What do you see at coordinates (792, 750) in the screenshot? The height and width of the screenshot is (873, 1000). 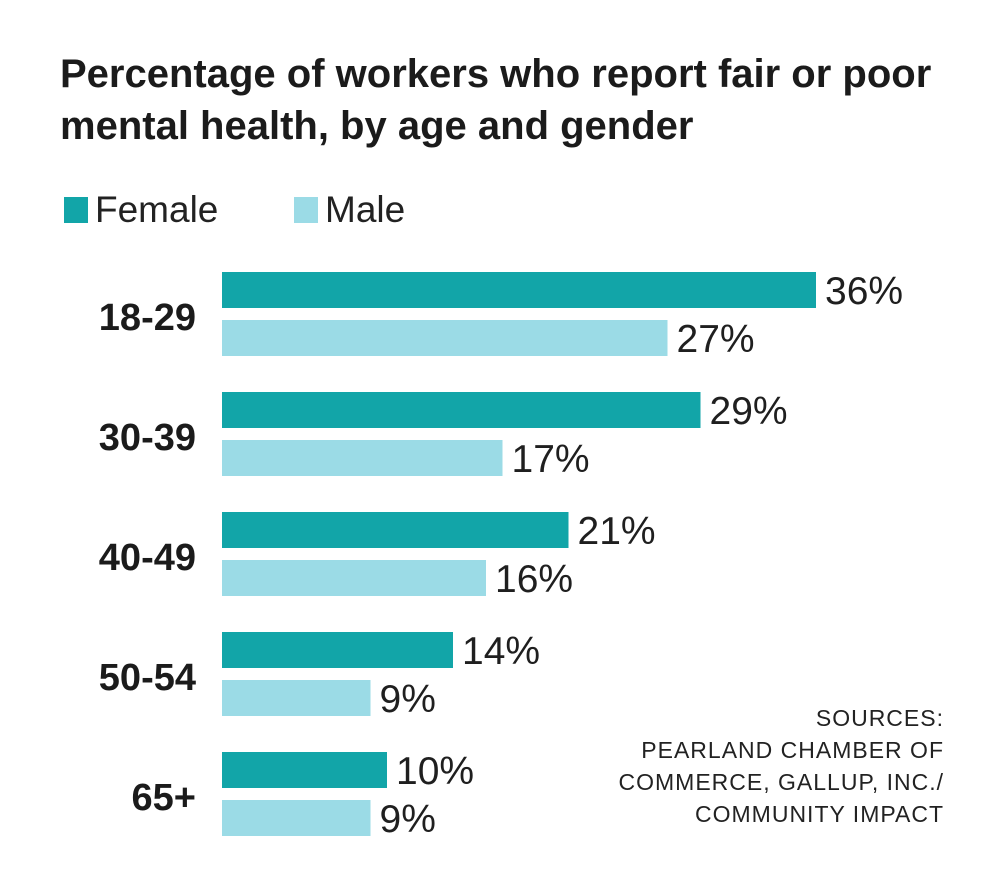 I see `source-line: PEARLAND CHAMBER OF` at bounding box center [792, 750].